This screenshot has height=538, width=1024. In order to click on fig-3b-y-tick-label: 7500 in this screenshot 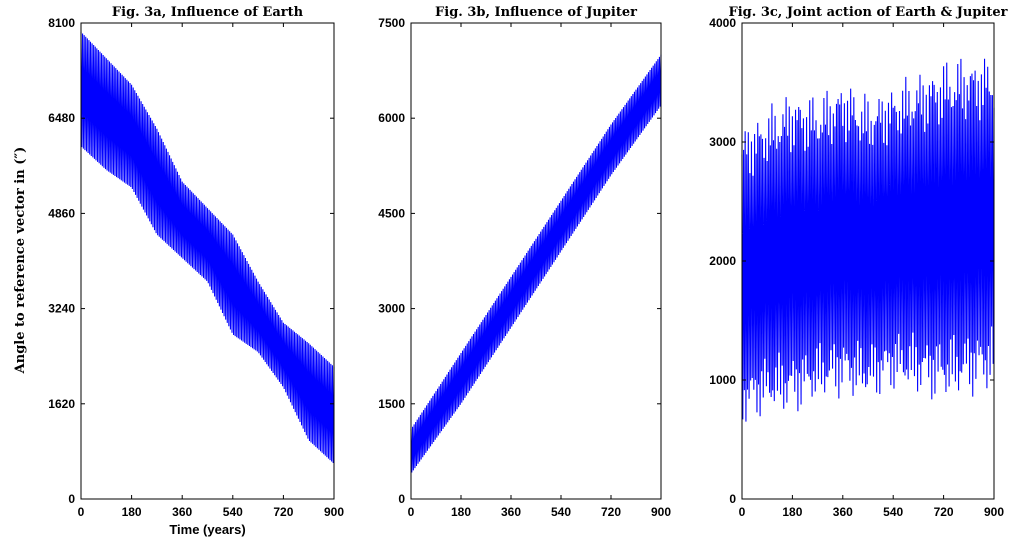, I will do `click(391, 23)`.